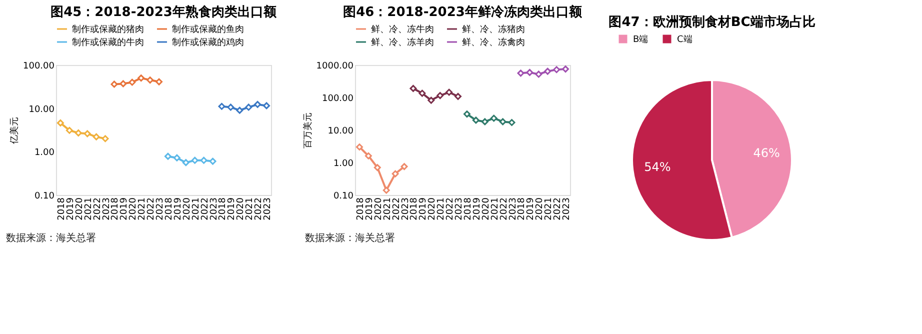 This screenshot has width=922, height=334. I want to click on y-axis-title: 亿美元, so click(14, 131).